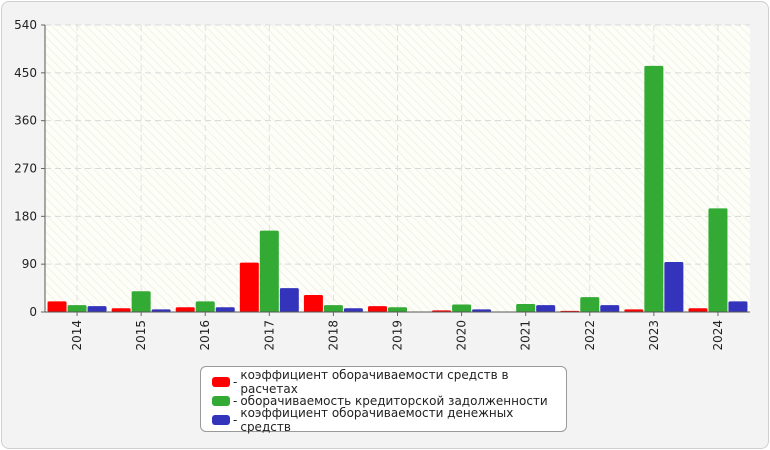 The width and height of the screenshot is (770, 450). Describe the element at coordinates (25, 25) in the screenshot. I see `y-tick-label: 540` at that location.